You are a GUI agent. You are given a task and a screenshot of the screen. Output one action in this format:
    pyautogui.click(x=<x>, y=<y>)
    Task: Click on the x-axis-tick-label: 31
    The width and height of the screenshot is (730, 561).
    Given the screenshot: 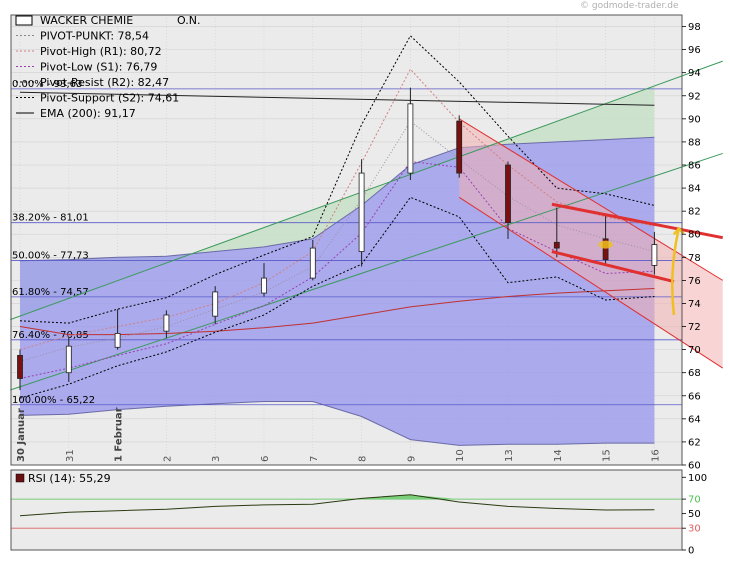 What is the action you would take?
    pyautogui.click(x=70, y=455)
    